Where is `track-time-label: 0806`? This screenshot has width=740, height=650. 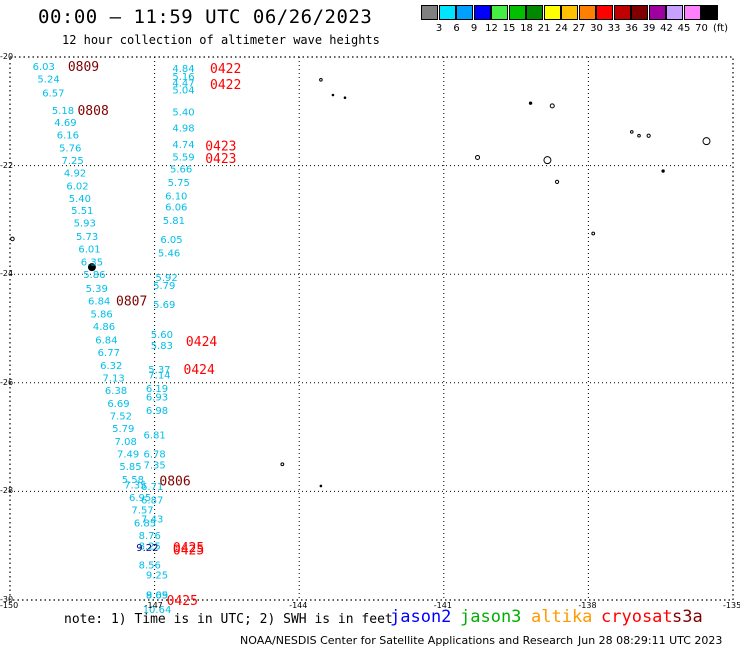 track-time-label: 0806 is located at coordinates (174, 482).